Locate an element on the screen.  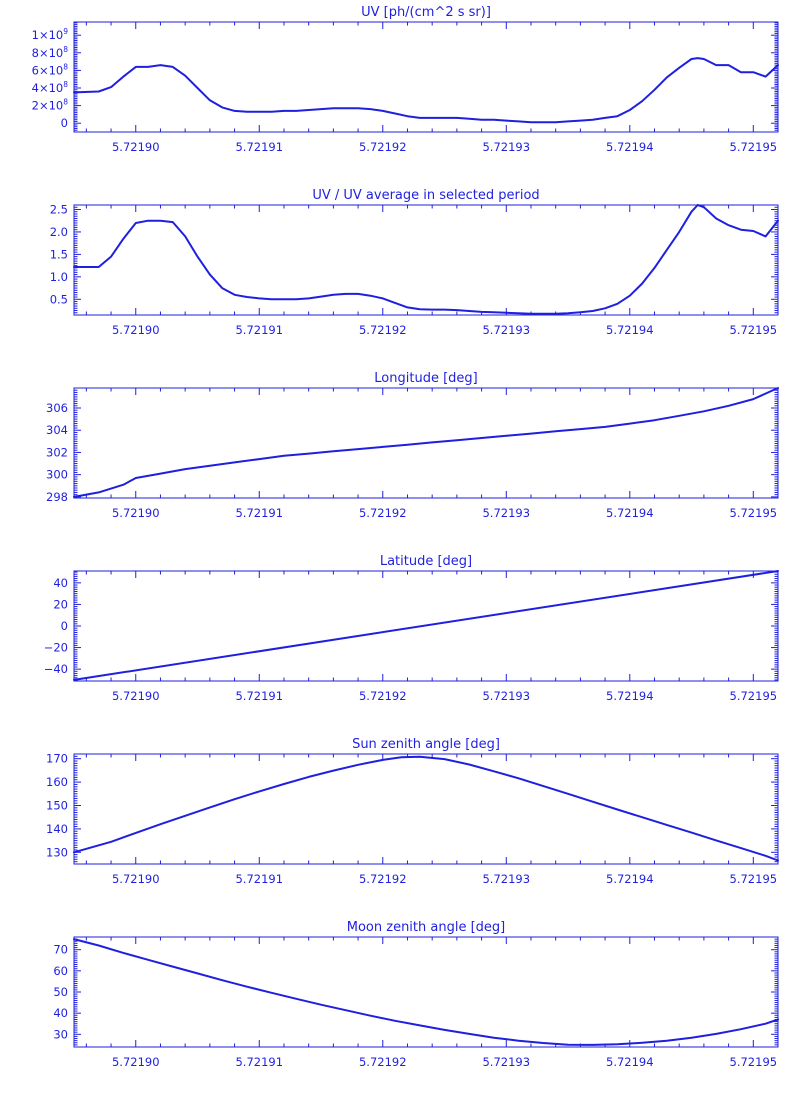
y-tick-base: 6×10 is located at coordinates (48, 70).